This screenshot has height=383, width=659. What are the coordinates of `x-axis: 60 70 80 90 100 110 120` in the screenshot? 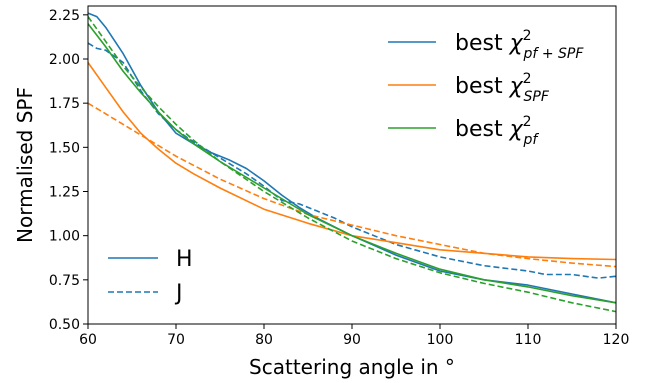 It's located at (354, 336).